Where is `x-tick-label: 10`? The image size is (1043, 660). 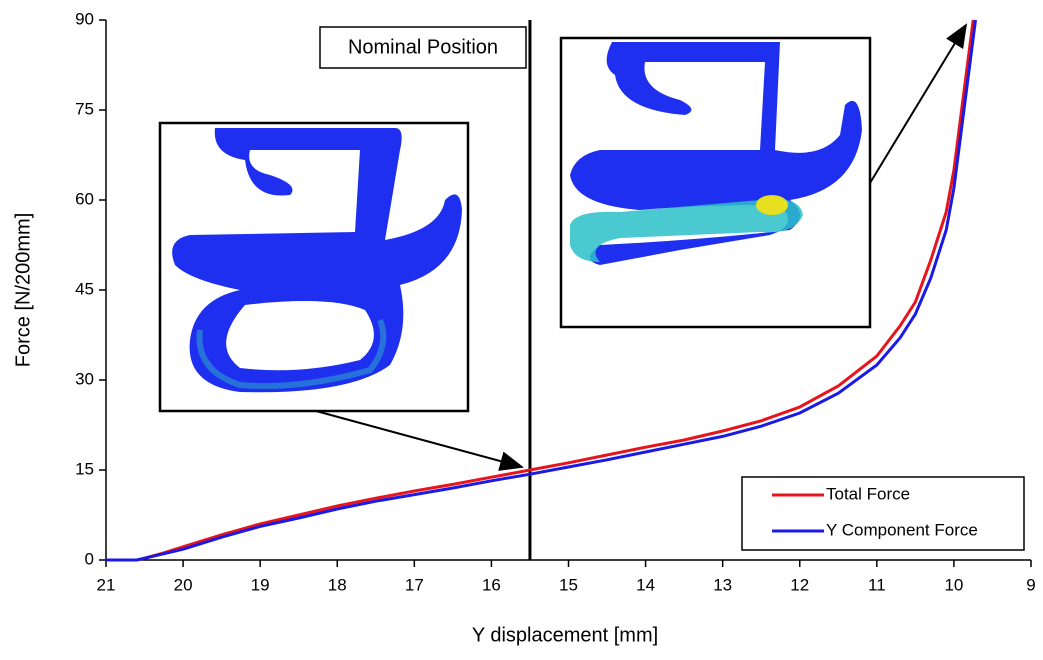 x-tick-label: 10 is located at coordinates (953, 584).